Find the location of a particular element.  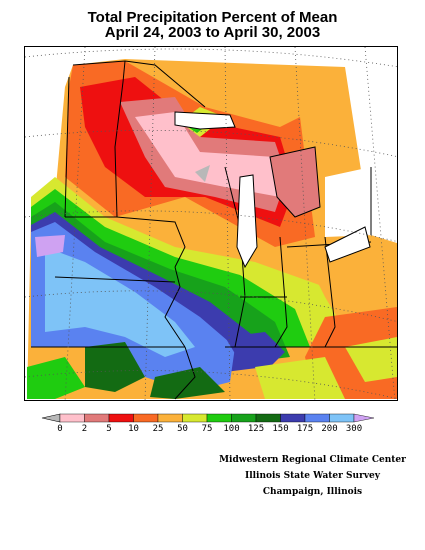

legend-tick-label: 100 is located at coordinates (231, 429).